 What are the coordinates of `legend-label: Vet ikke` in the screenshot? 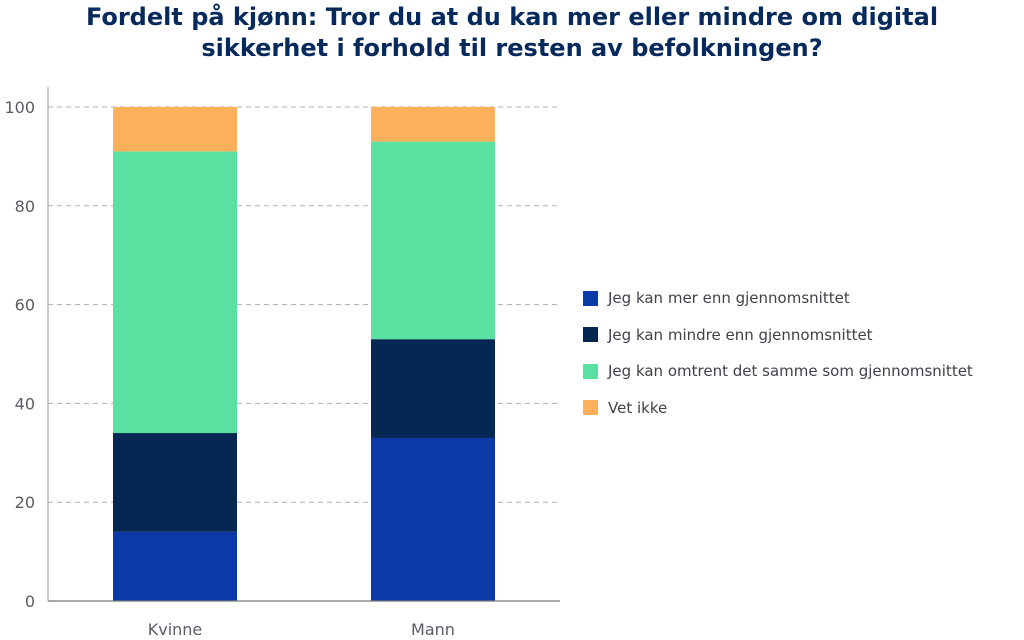 It's located at (638, 407).